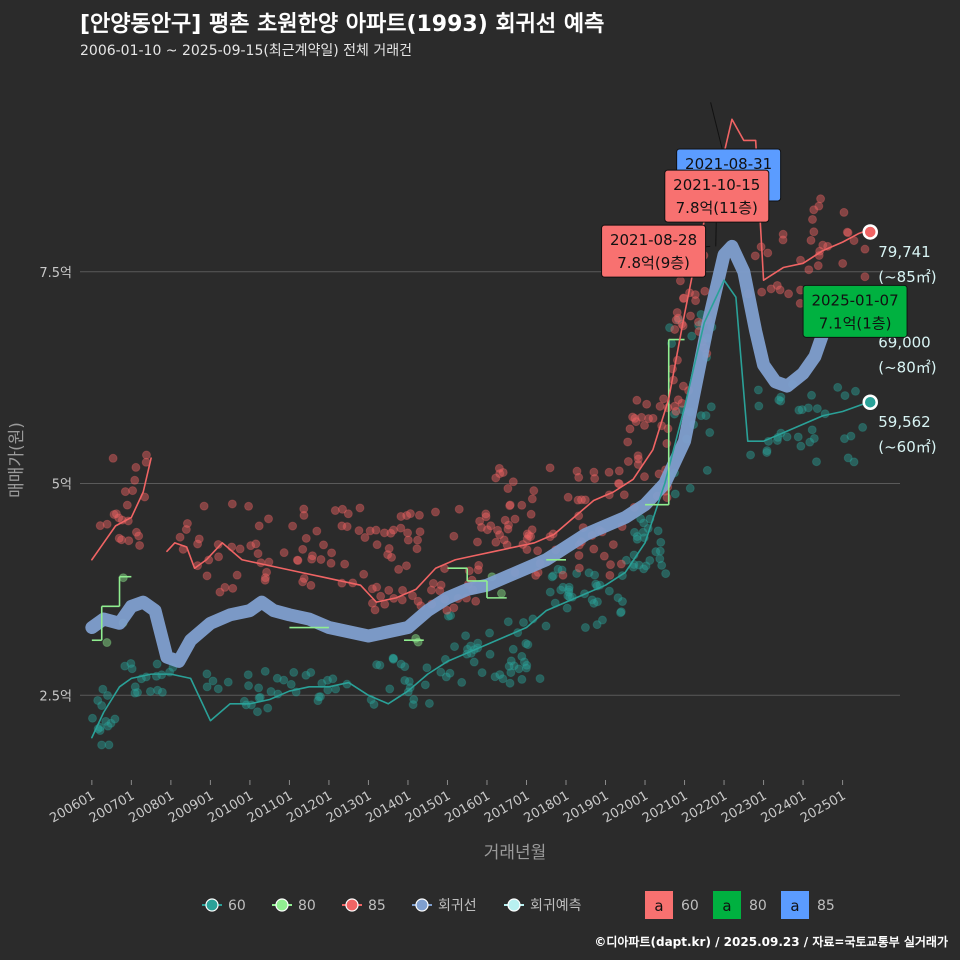  Describe the element at coordinates (907, 277) in the screenshot. I see `prediction-area-label: (~85㎡)` at that location.